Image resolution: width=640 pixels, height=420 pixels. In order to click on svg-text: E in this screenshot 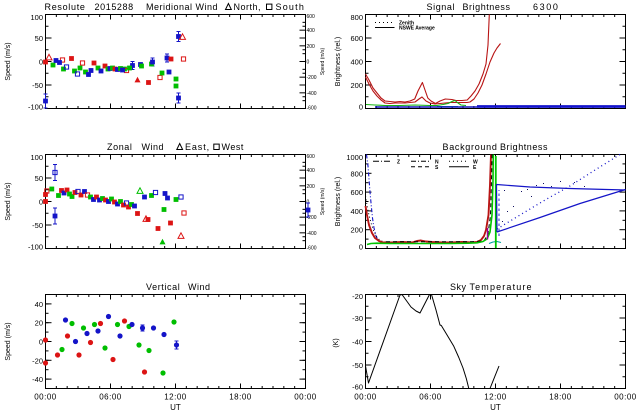, I will do `click(475, 168)`.